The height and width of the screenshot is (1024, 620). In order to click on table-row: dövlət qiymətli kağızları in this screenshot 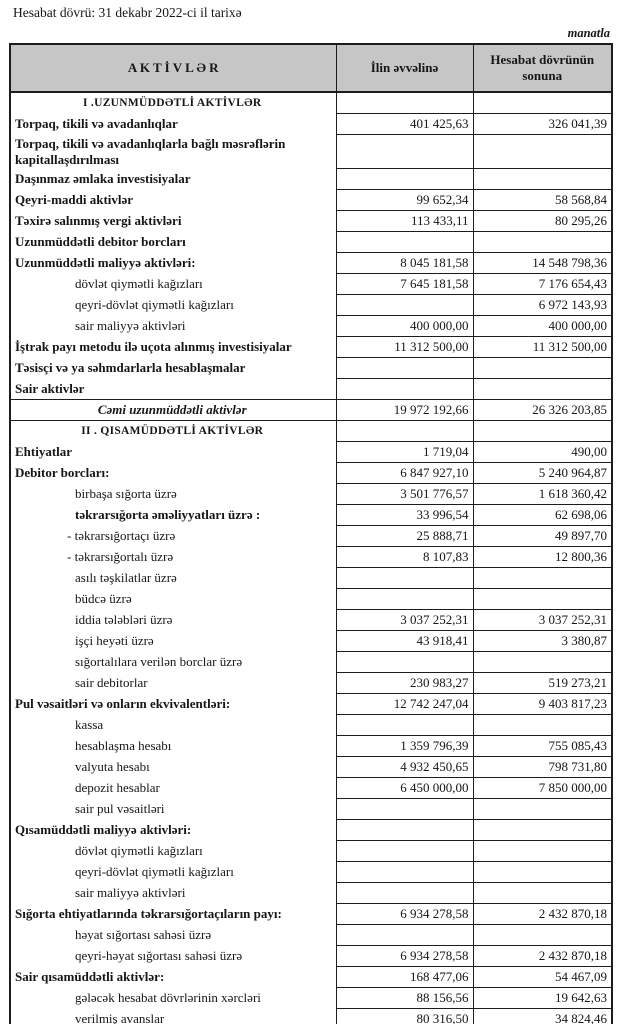, I will do `click(311, 851)`.